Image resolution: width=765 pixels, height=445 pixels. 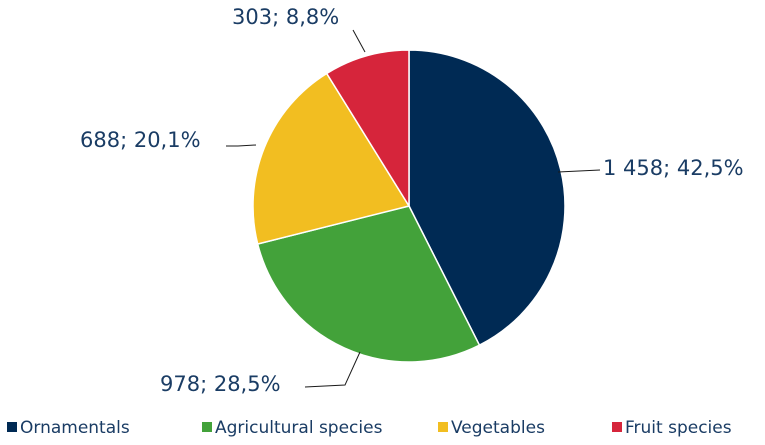 What do you see at coordinates (367, 129) in the screenshot?
I see `pie-slice-fruit-species` at bounding box center [367, 129].